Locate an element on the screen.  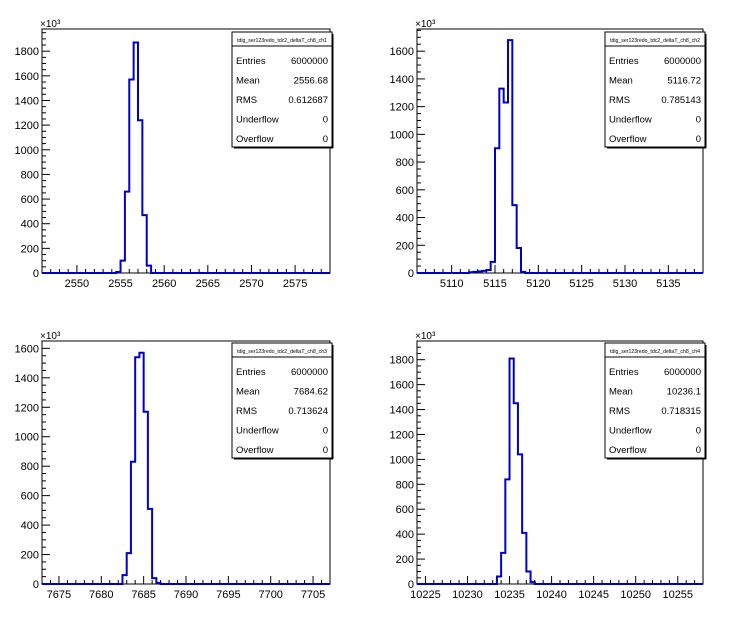
x-tick-label: 7700 is located at coordinates (270, 595).